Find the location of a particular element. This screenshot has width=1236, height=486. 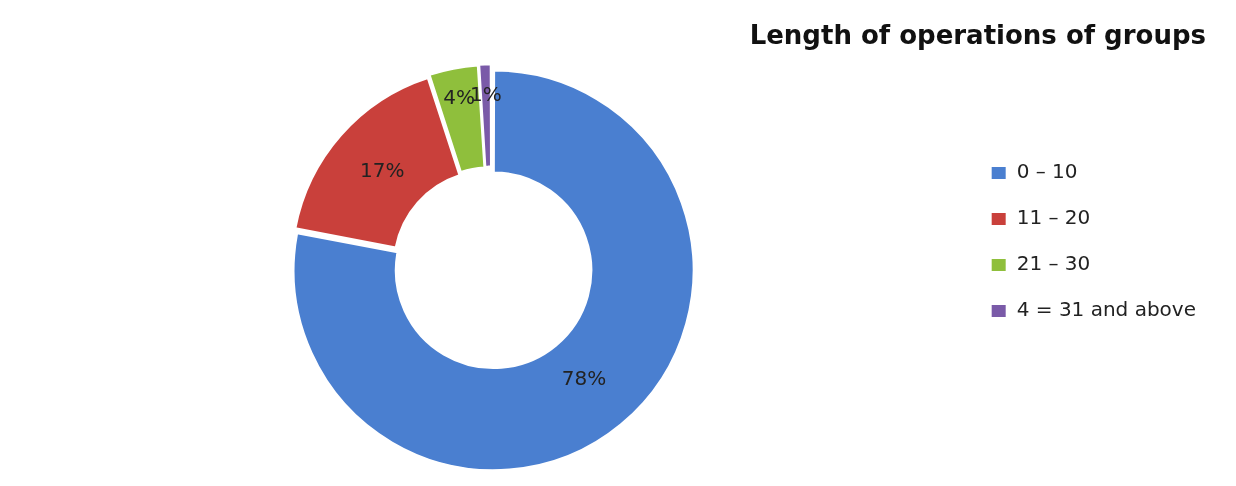

chart-title: Length of operations of groups is located at coordinates (977, 35).